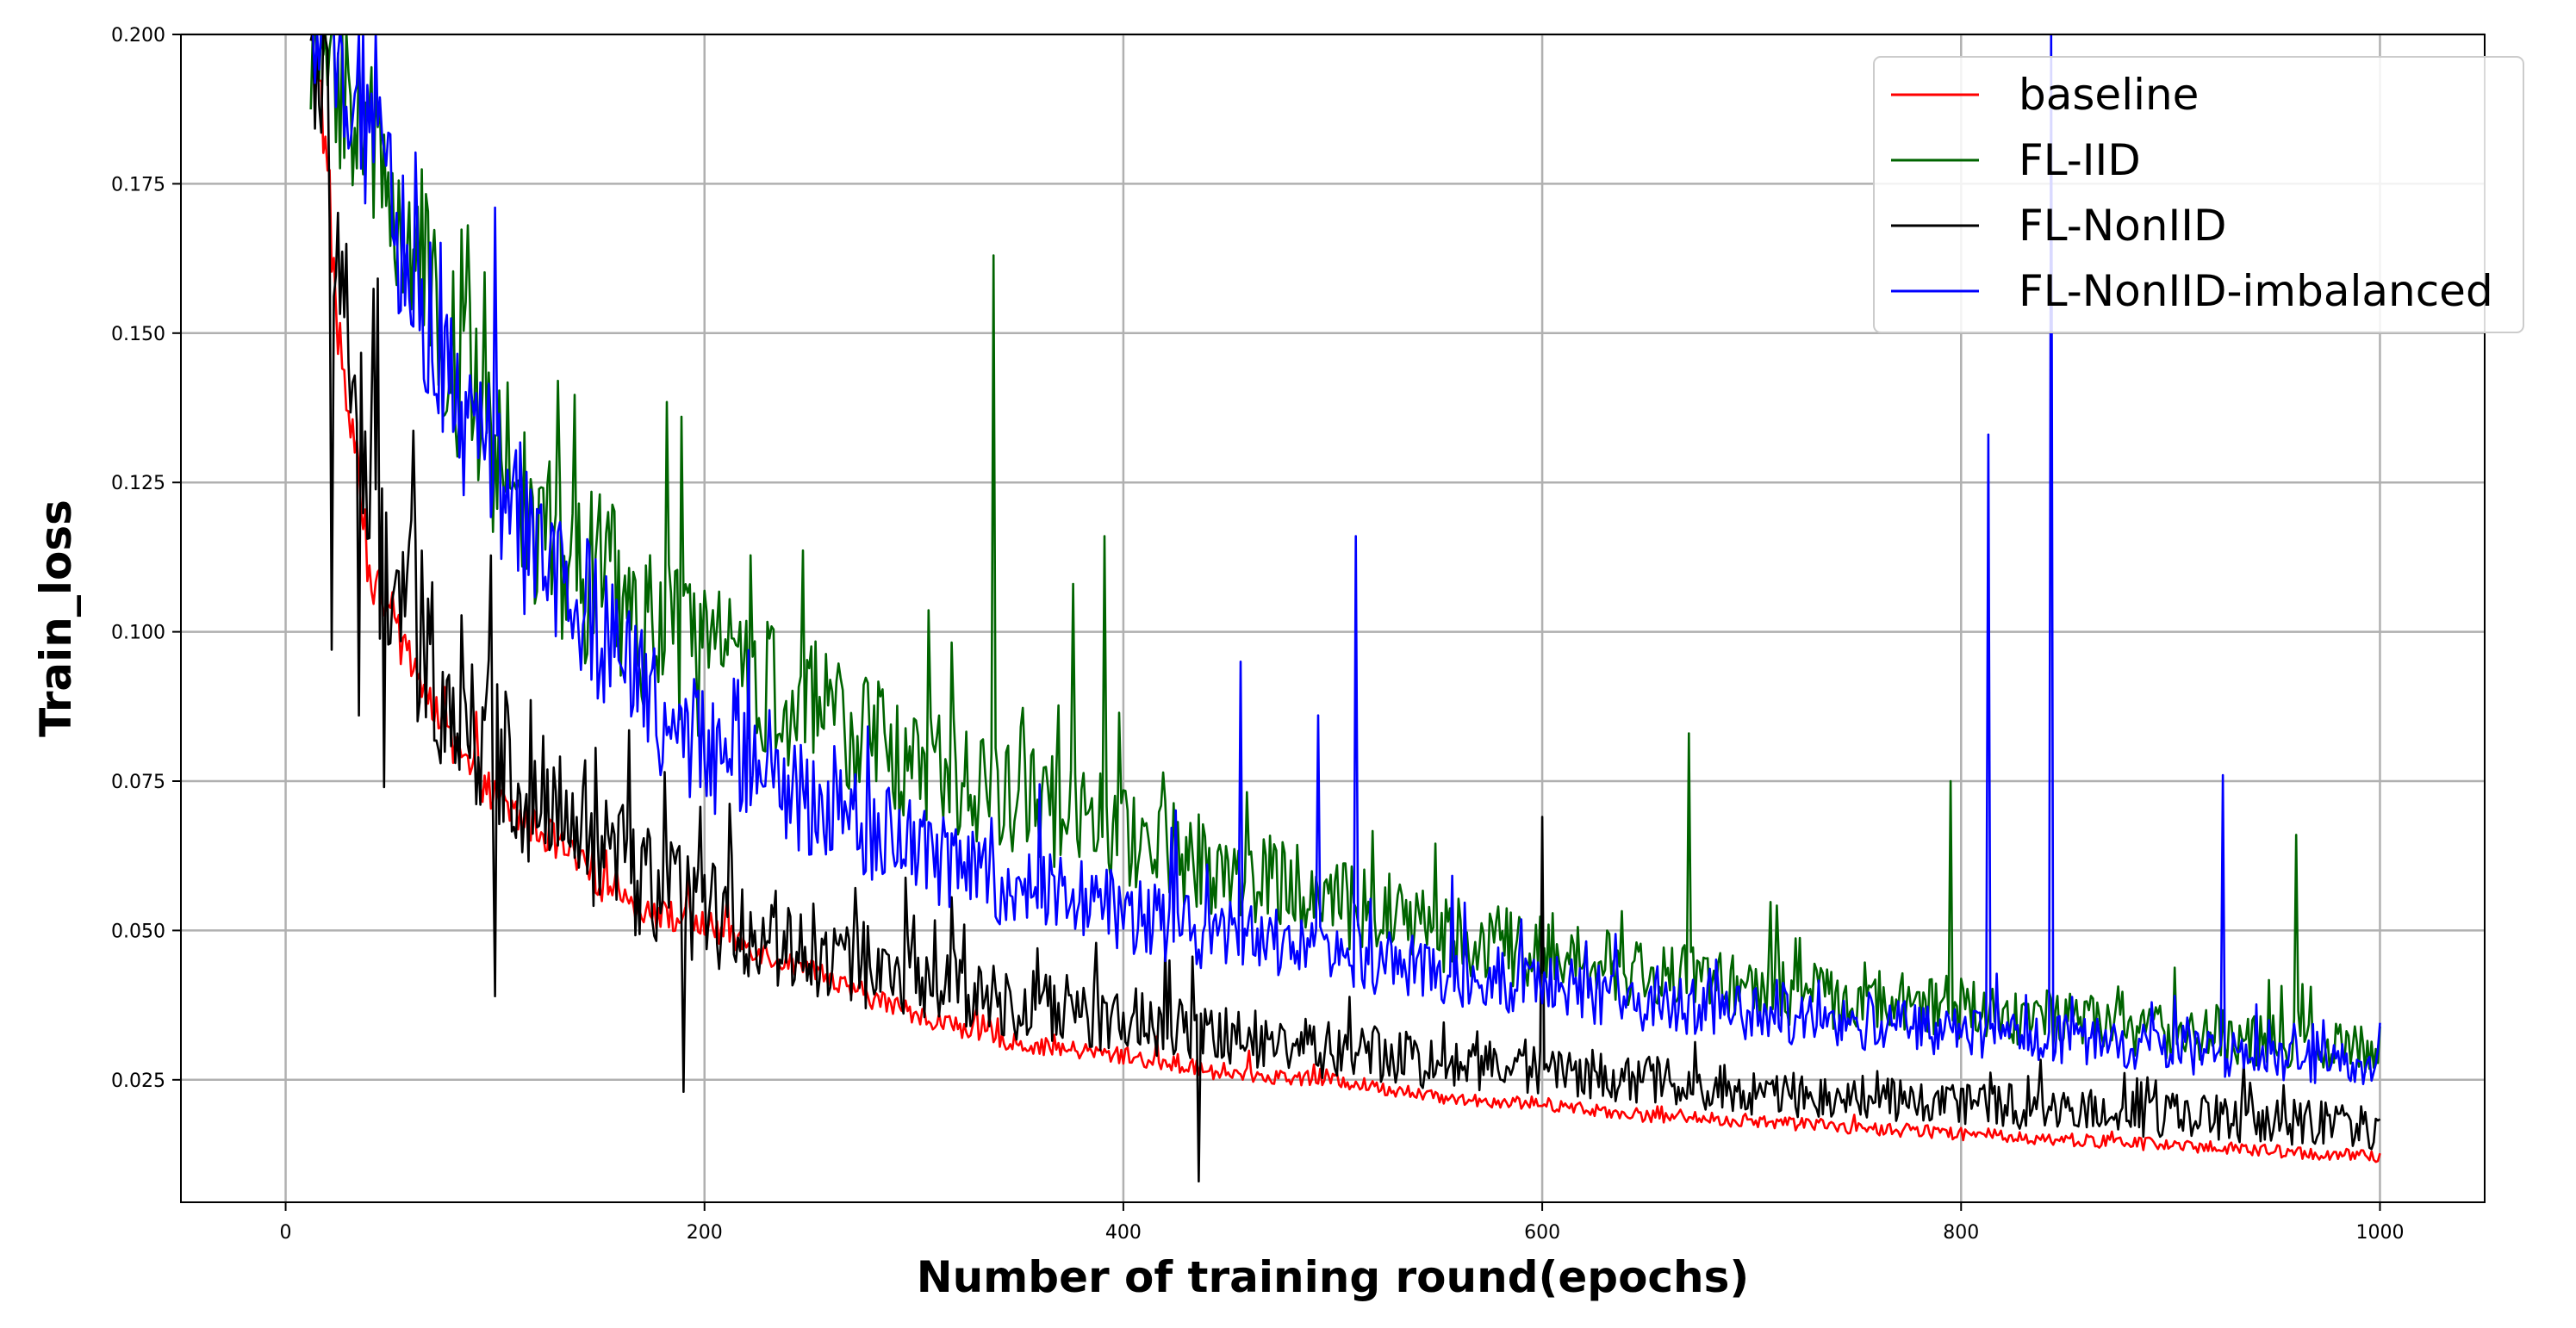 Image resolution: width=2576 pixels, height=1328 pixels. Describe the element at coordinates (138, 184) in the screenshot. I see `y-tick-label: 0.175` at that location.